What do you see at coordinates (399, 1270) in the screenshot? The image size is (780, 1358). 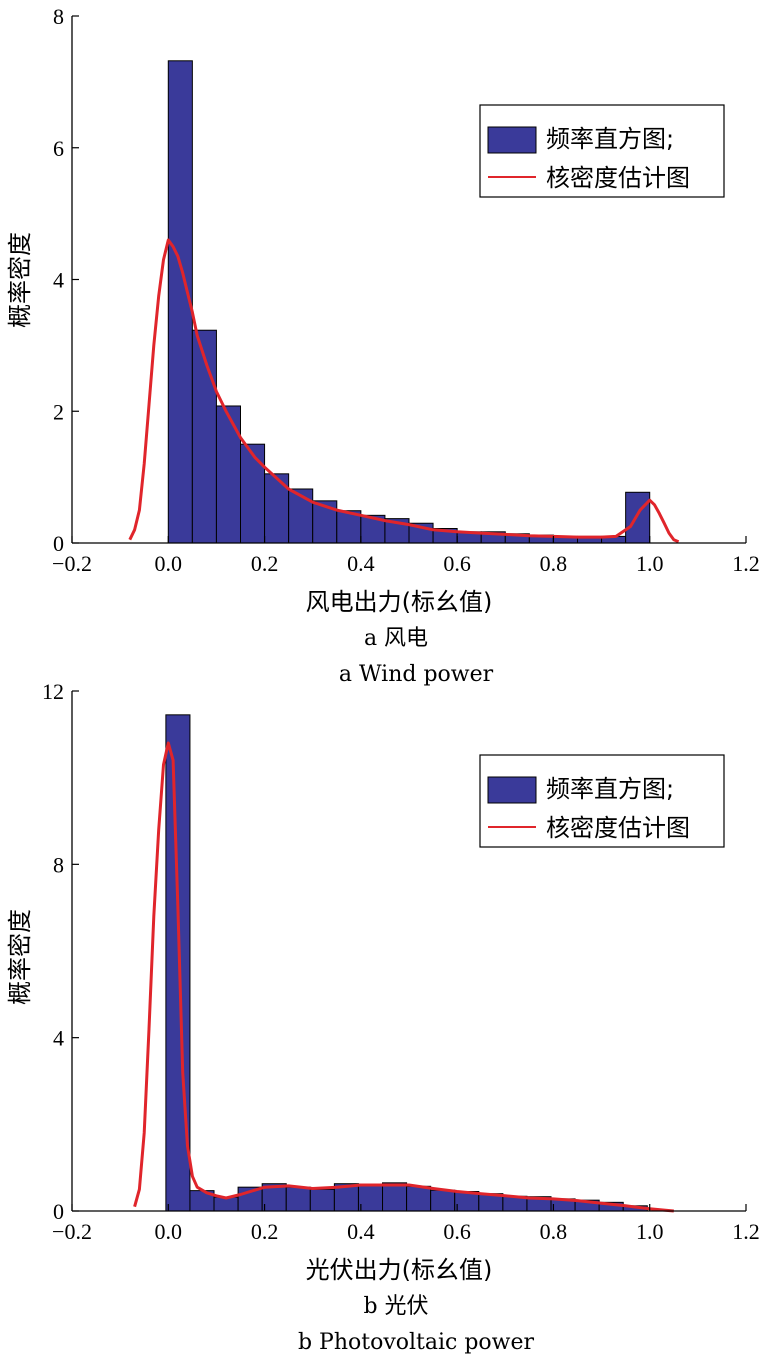 I see `x-axis-label: 光伏出力(标幺值)` at bounding box center [399, 1270].